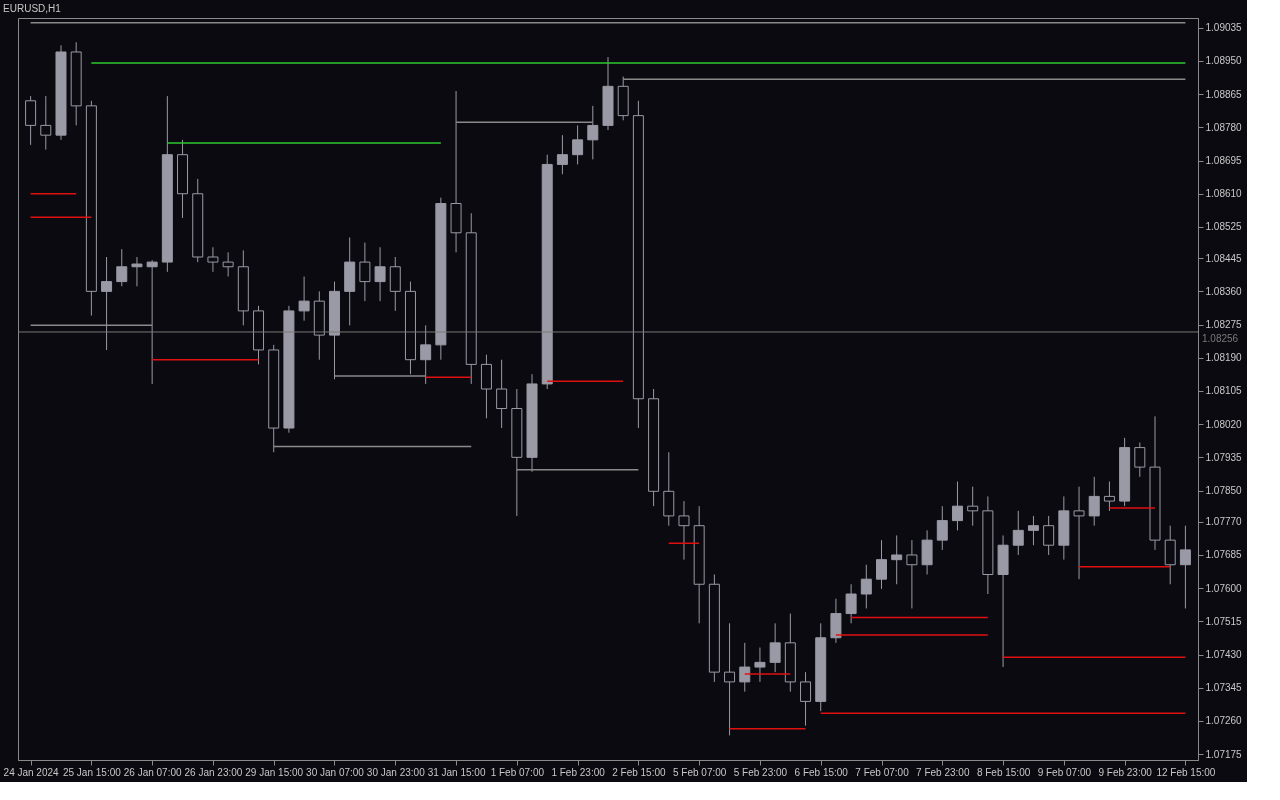  What do you see at coordinates (1125, 772) in the screenshot?
I see `x-tick-label: 9 Feb 23:00` at bounding box center [1125, 772].